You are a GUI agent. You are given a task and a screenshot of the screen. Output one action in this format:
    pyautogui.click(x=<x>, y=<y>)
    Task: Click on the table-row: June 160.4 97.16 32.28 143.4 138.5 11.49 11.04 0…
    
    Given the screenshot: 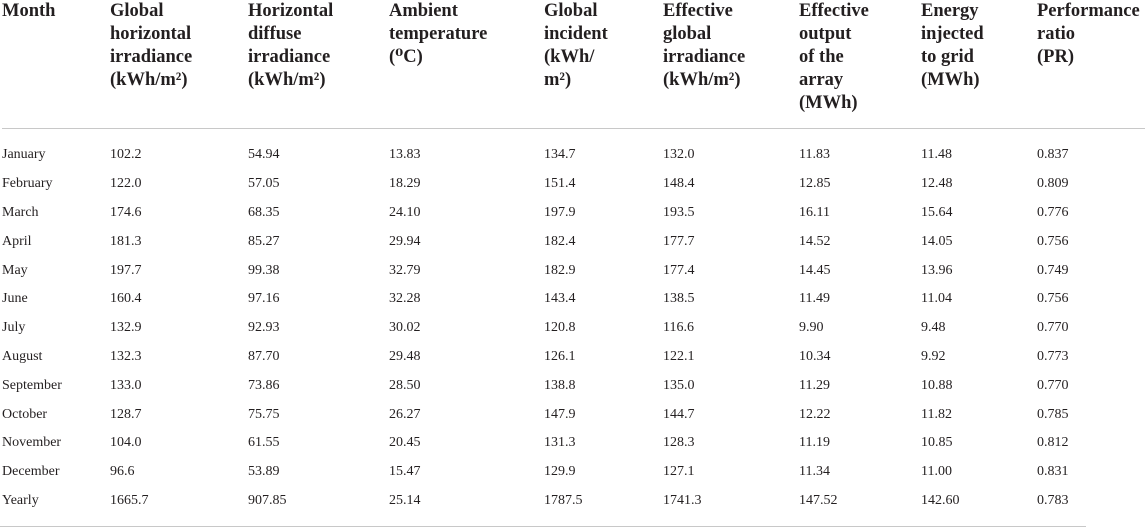 What is the action you would take?
    pyautogui.click(x=573, y=299)
    